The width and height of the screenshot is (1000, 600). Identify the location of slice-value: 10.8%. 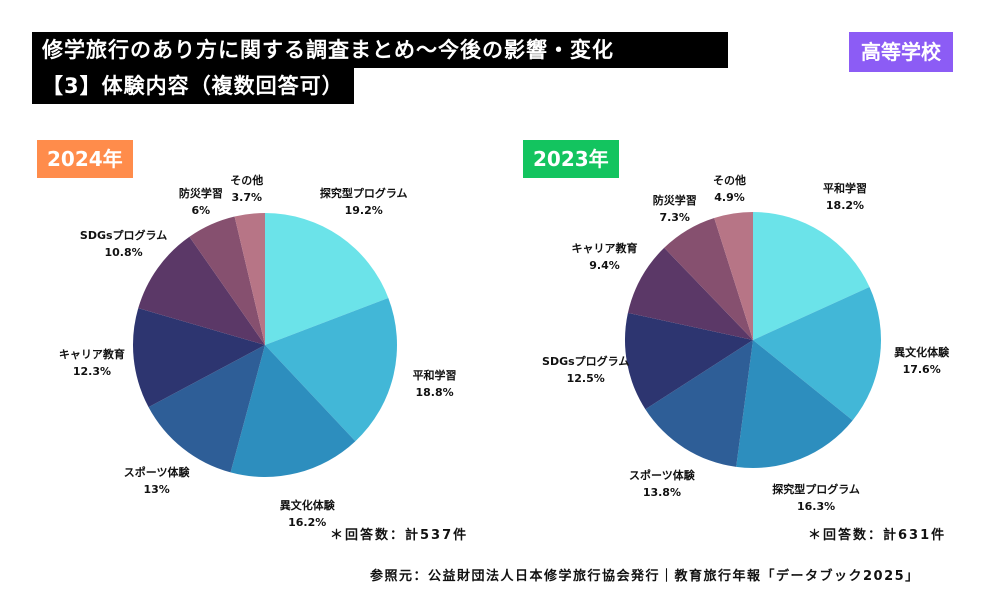
(123, 252).